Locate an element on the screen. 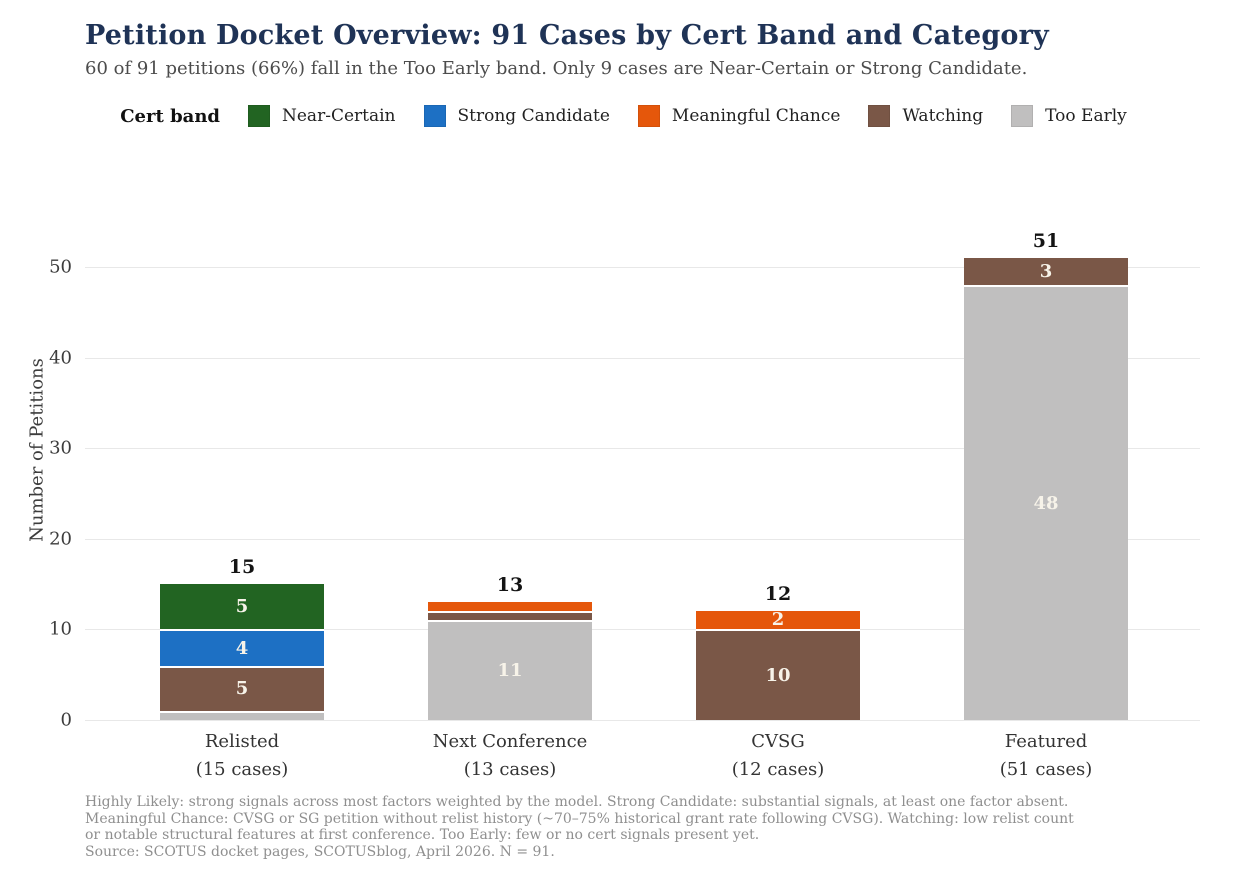 The image size is (1247, 880). segment-value-label: 2 is located at coordinates (778, 620).